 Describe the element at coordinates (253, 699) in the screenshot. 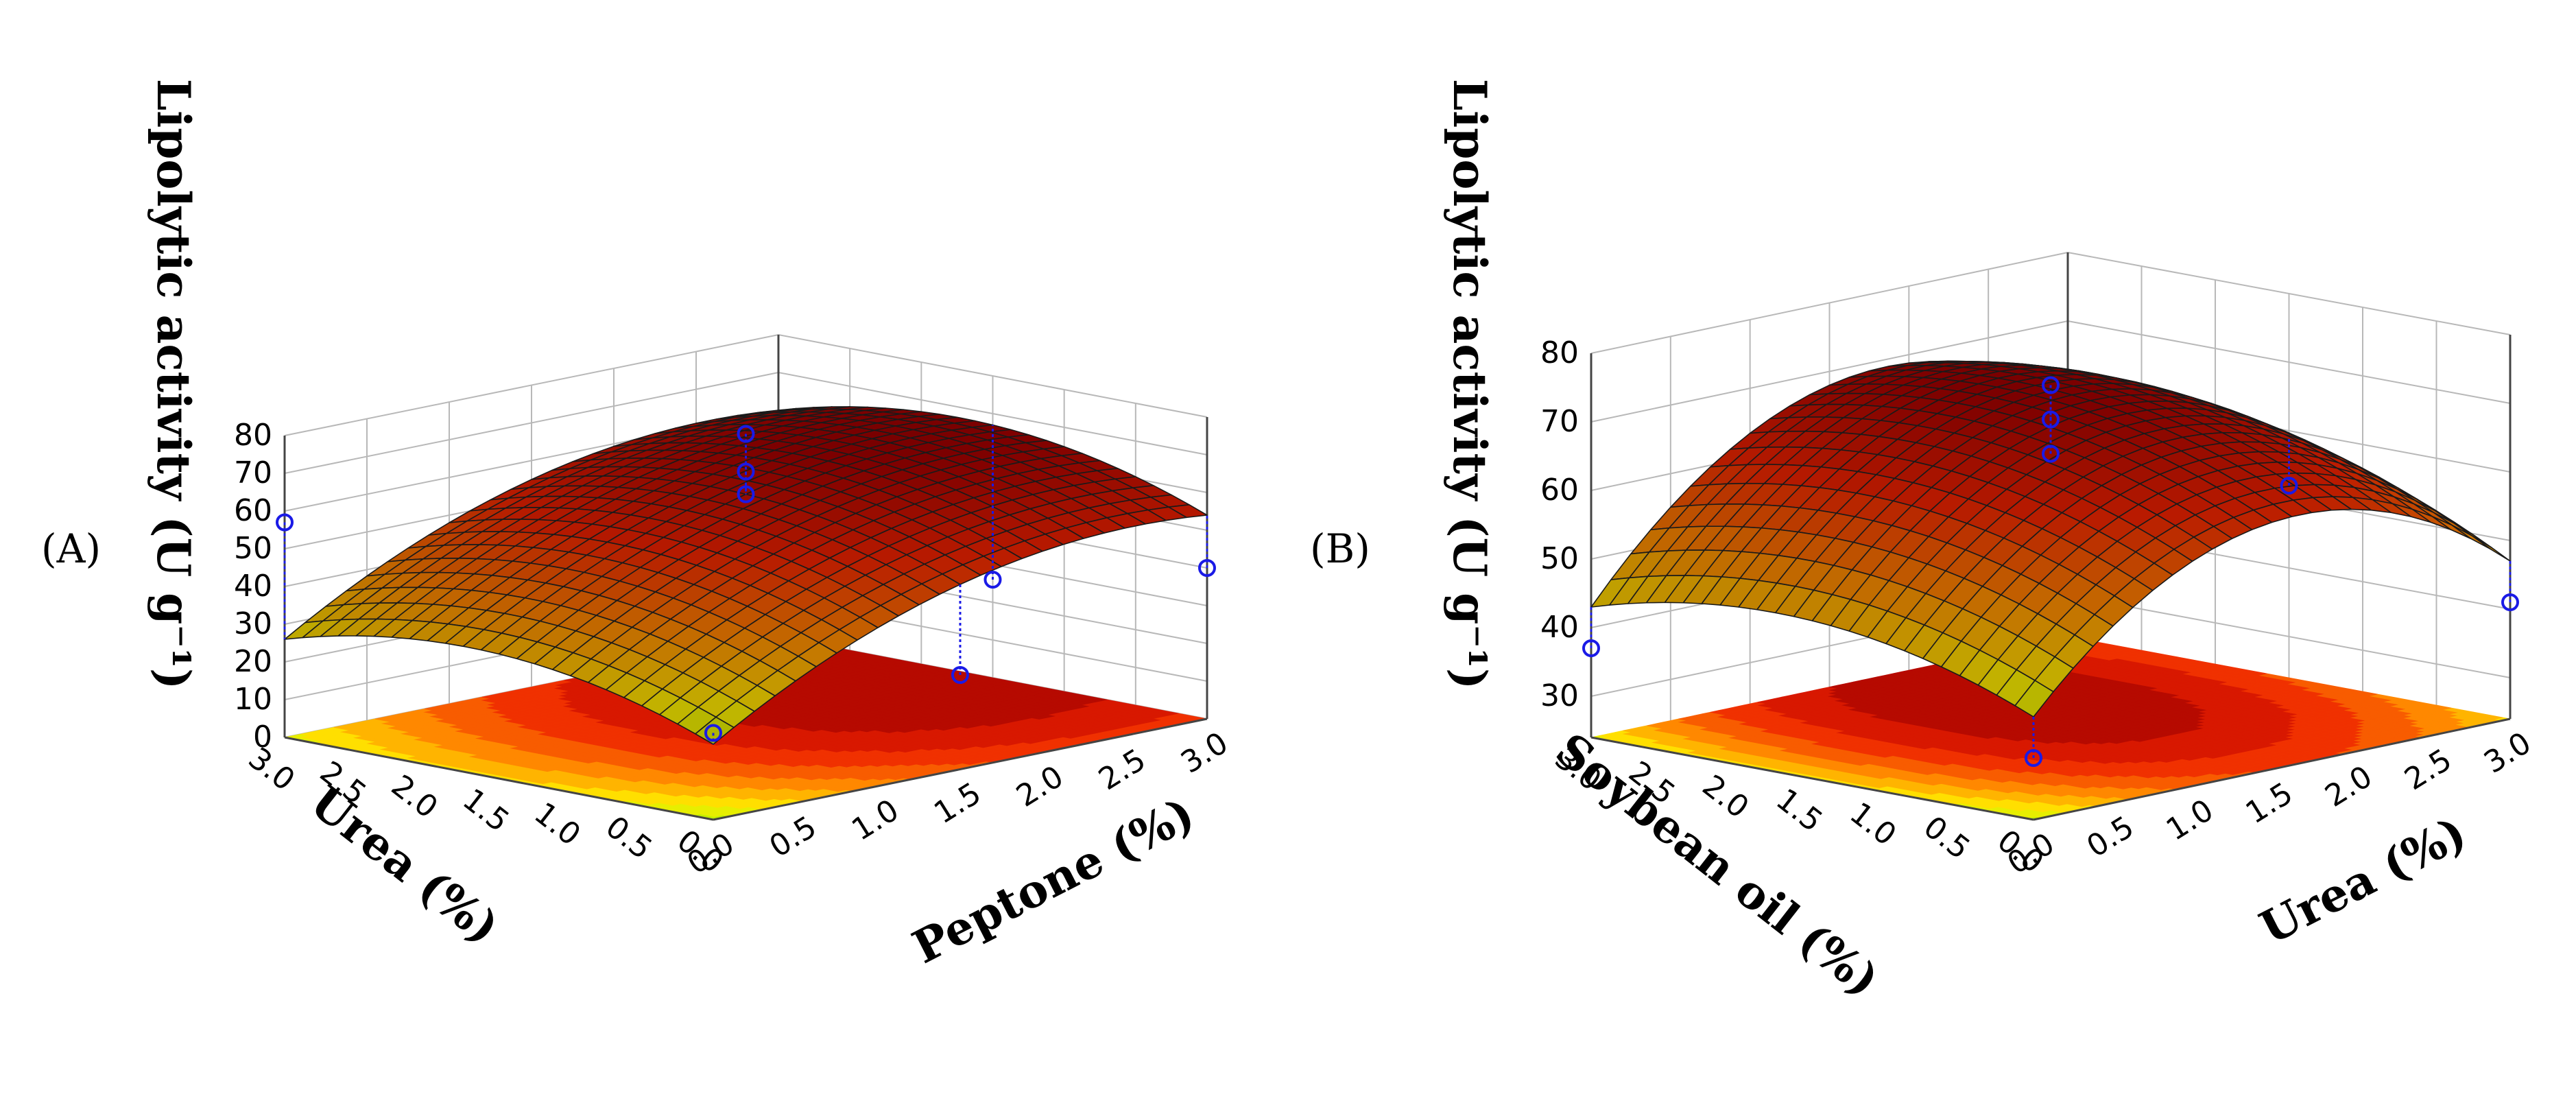

I see `z-tick-label: 10` at that location.